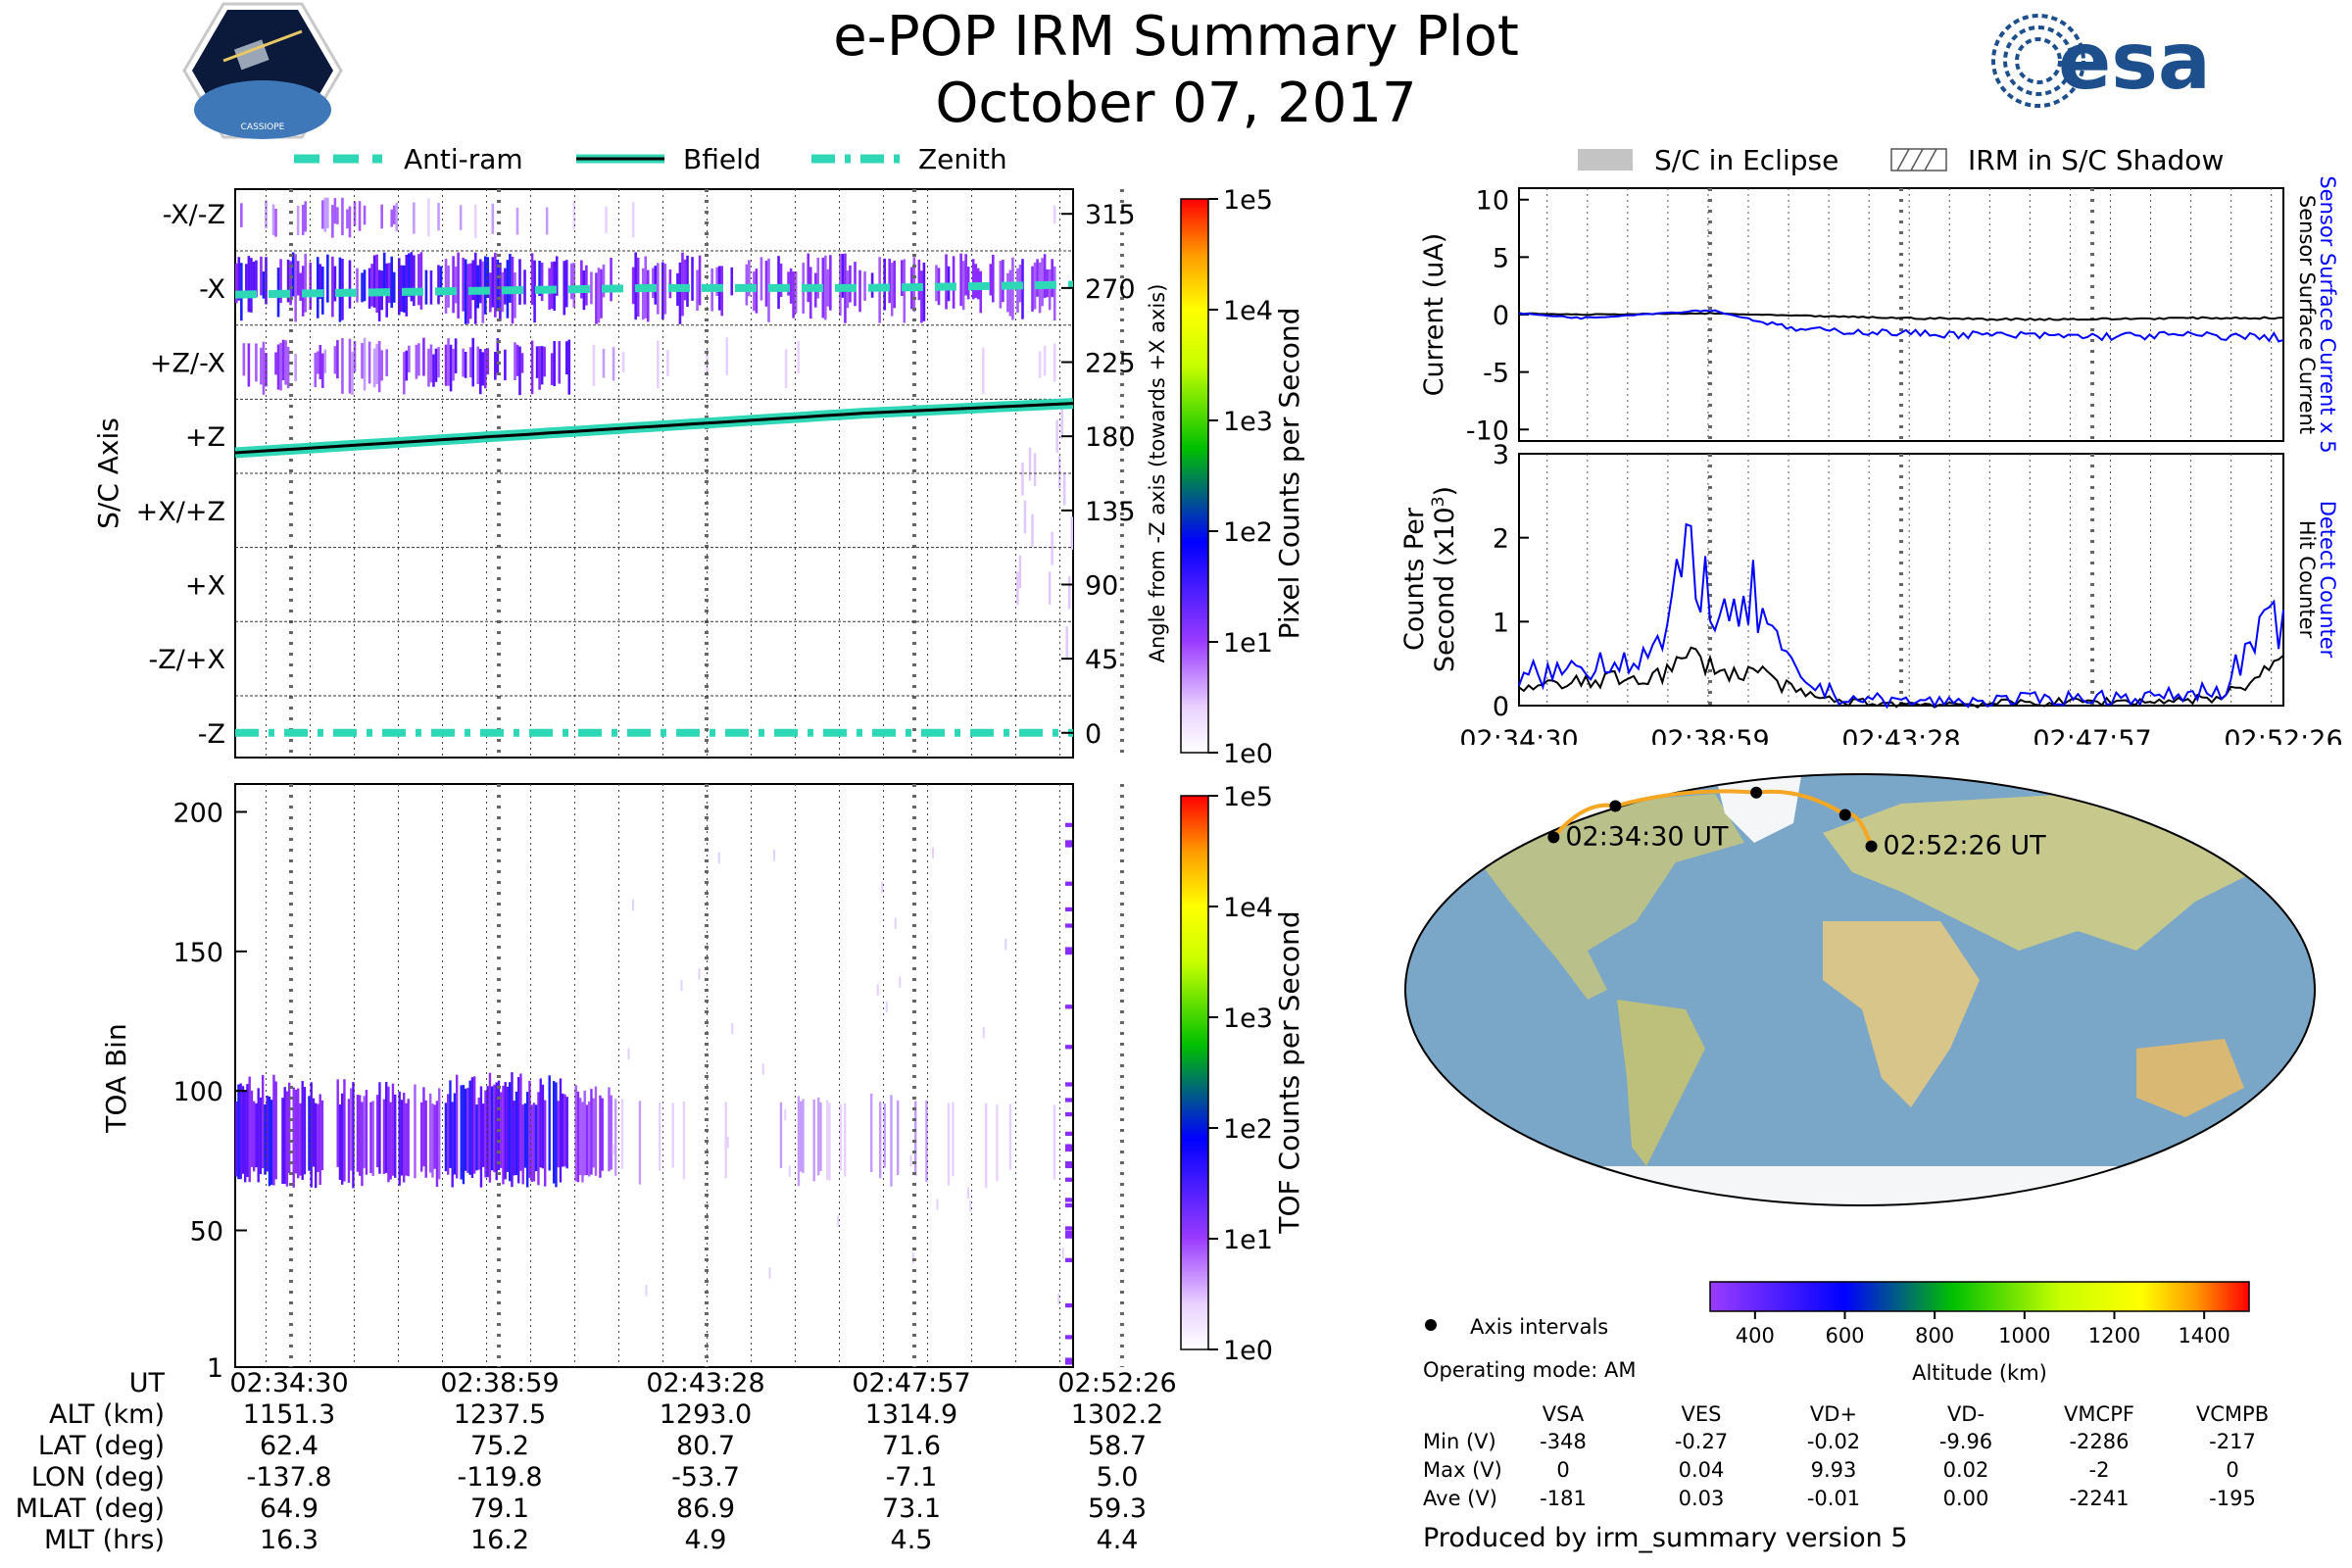 Image resolution: width=2352 pixels, height=1568 pixels. What do you see at coordinates (1934, 1336) in the screenshot?
I see `altitude-tick-label: 800` at bounding box center [1934, 1336].